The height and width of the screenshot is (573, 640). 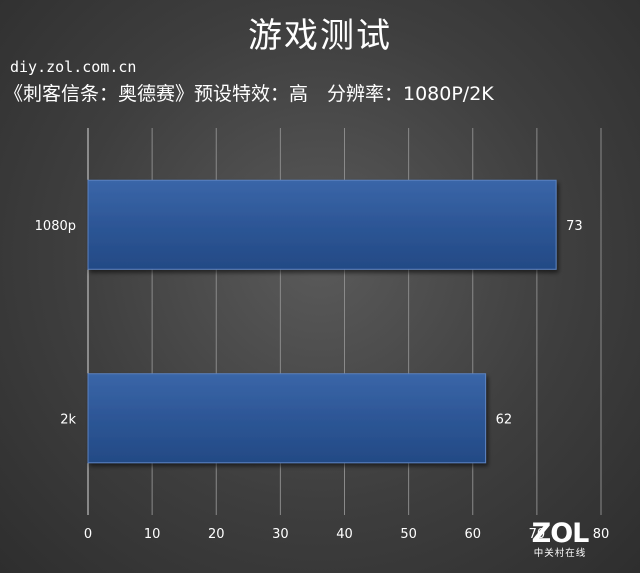 I want to click on category-label: 1080p, so click(x=55, y=226).